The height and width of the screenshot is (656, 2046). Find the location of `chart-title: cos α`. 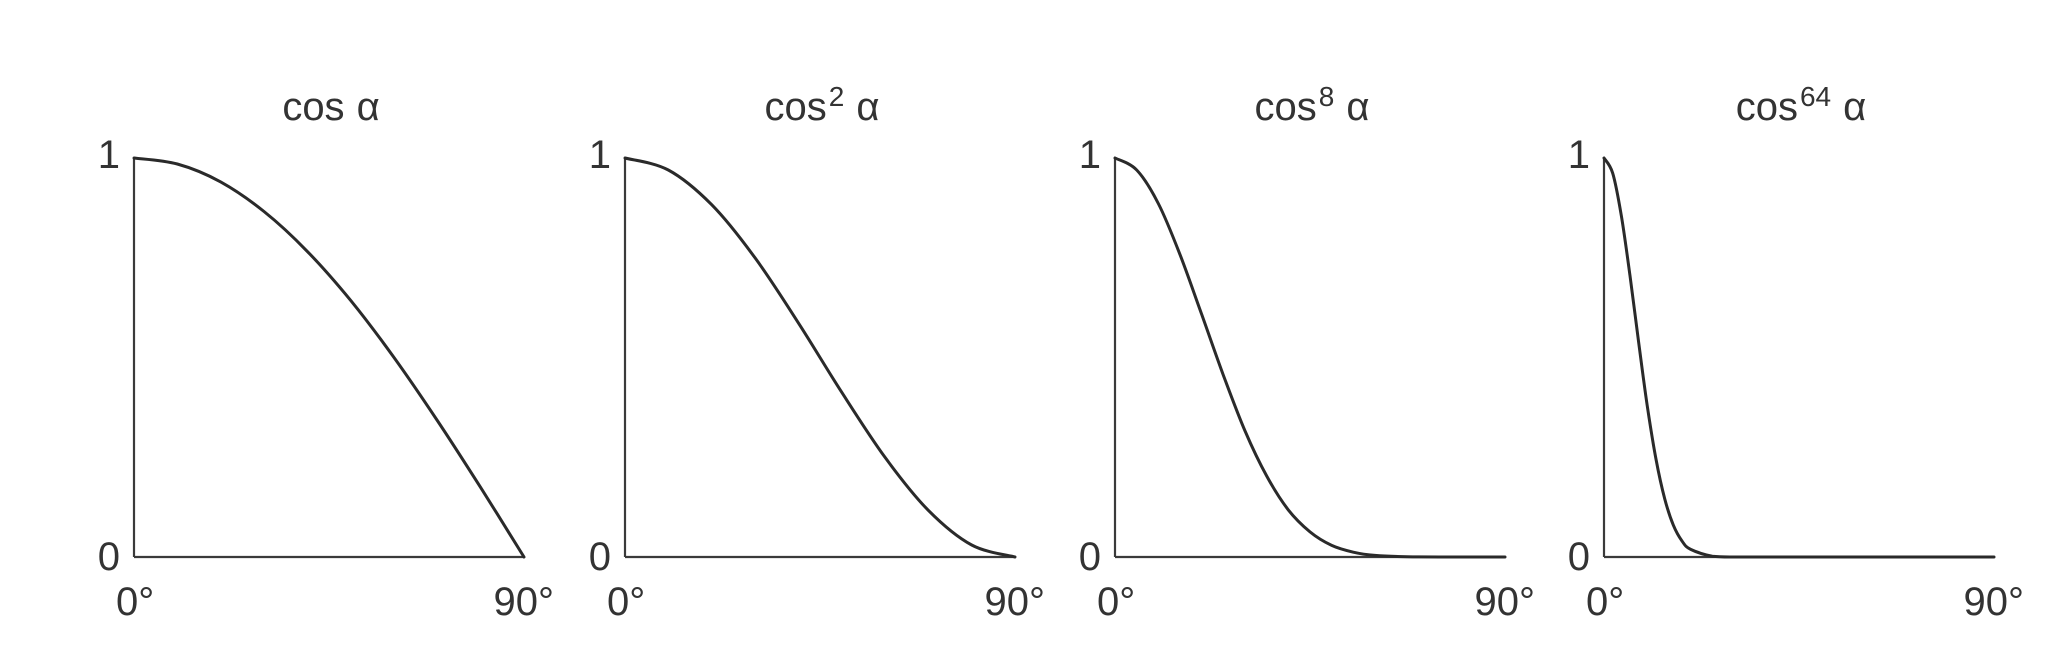

chart-title: cos α is located at coordinates (330, 107).